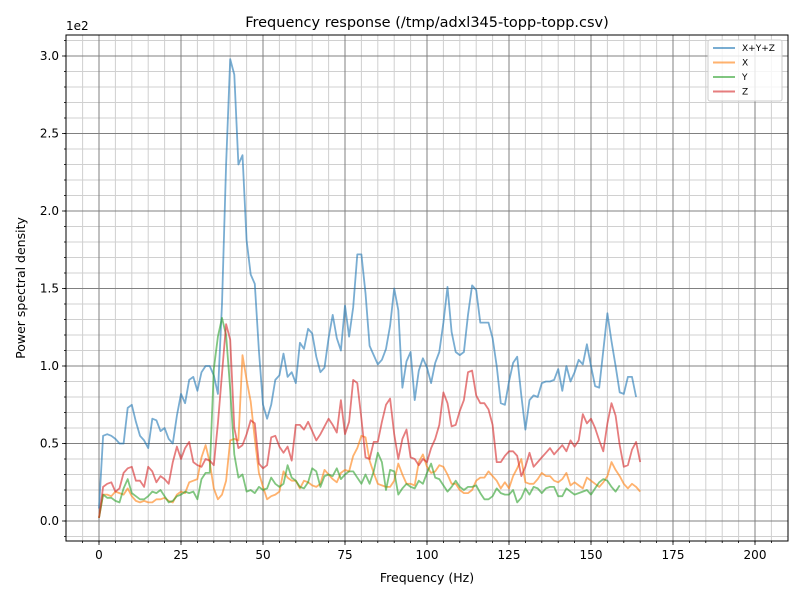  Describe the element at coordinates (262, 555) in the screenshot. I see `x-tick-label: 50` at that location.